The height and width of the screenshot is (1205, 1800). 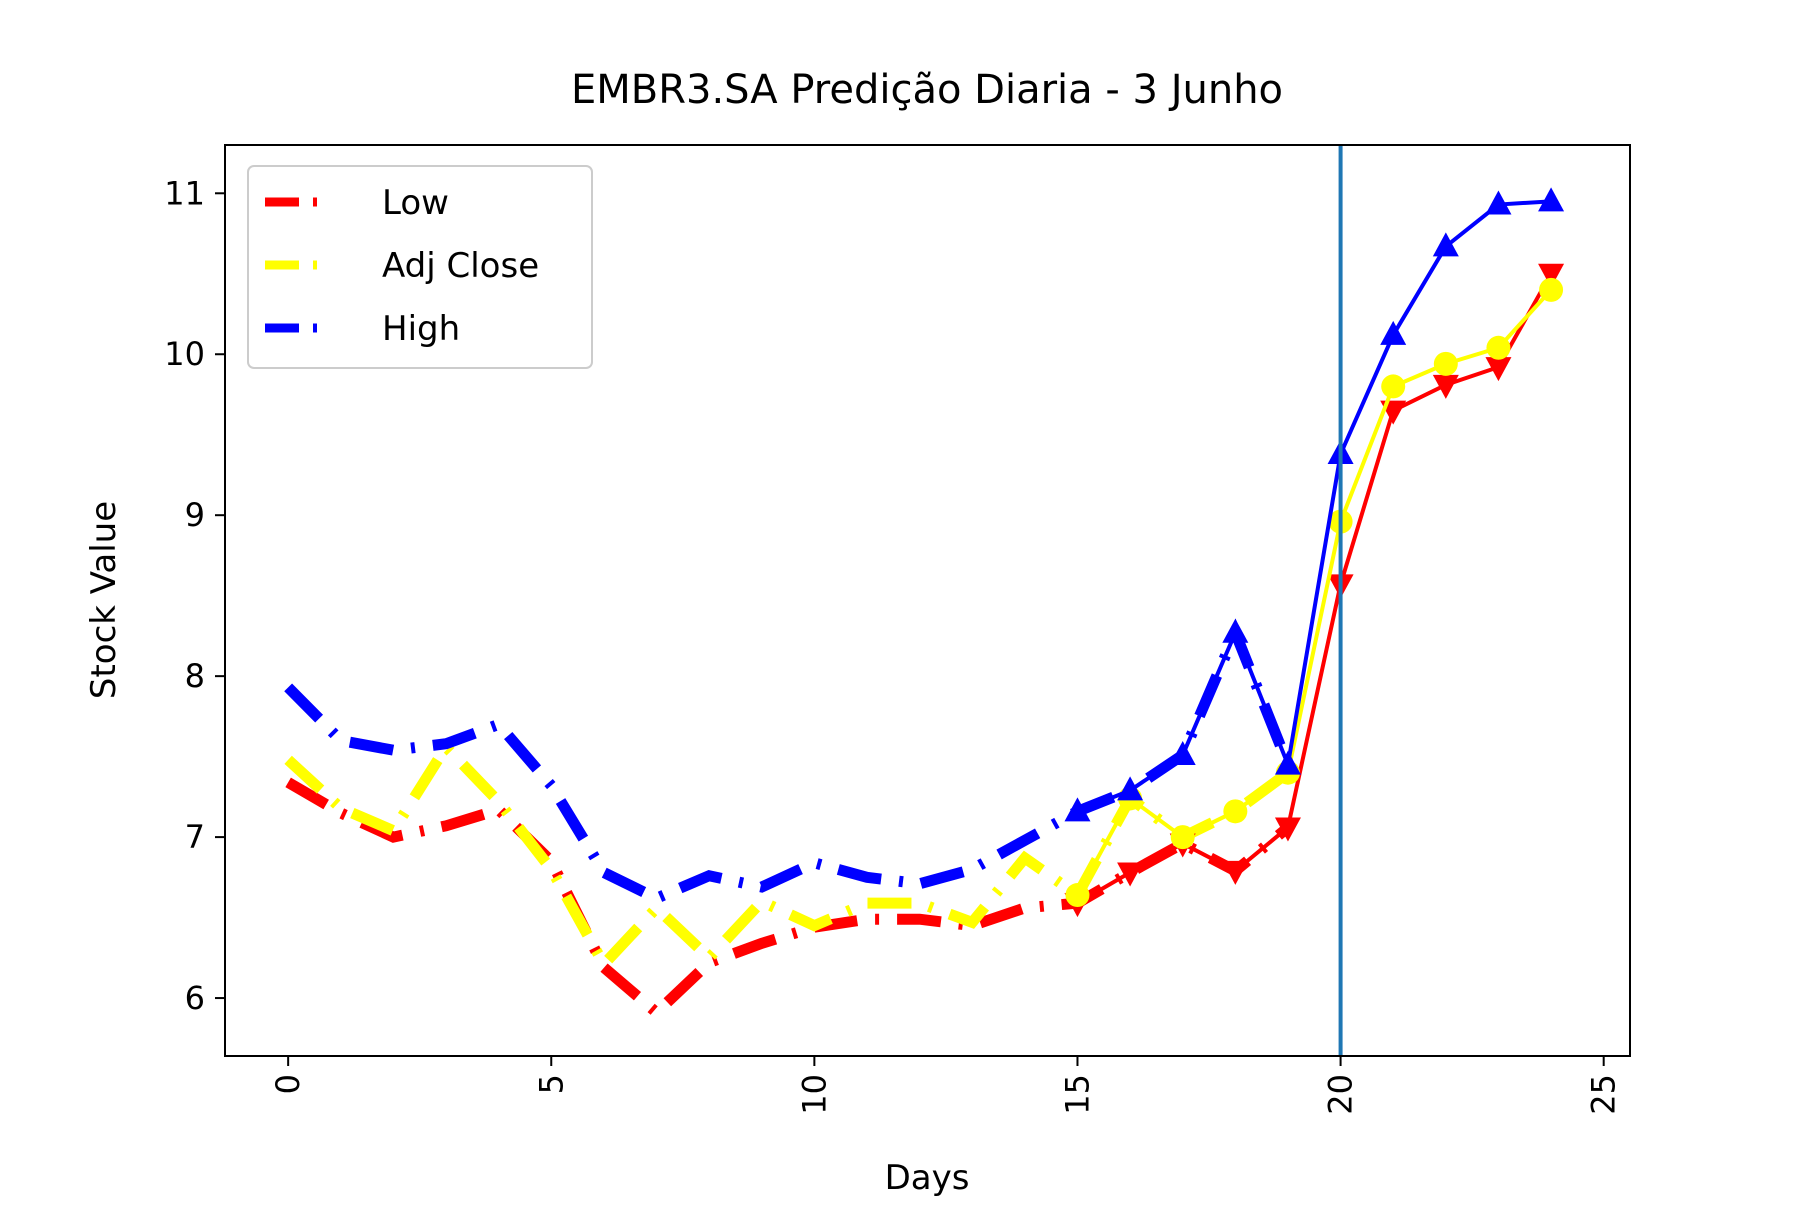 I want to click on x-tick-label: 0, so click(x=288, y=1084).